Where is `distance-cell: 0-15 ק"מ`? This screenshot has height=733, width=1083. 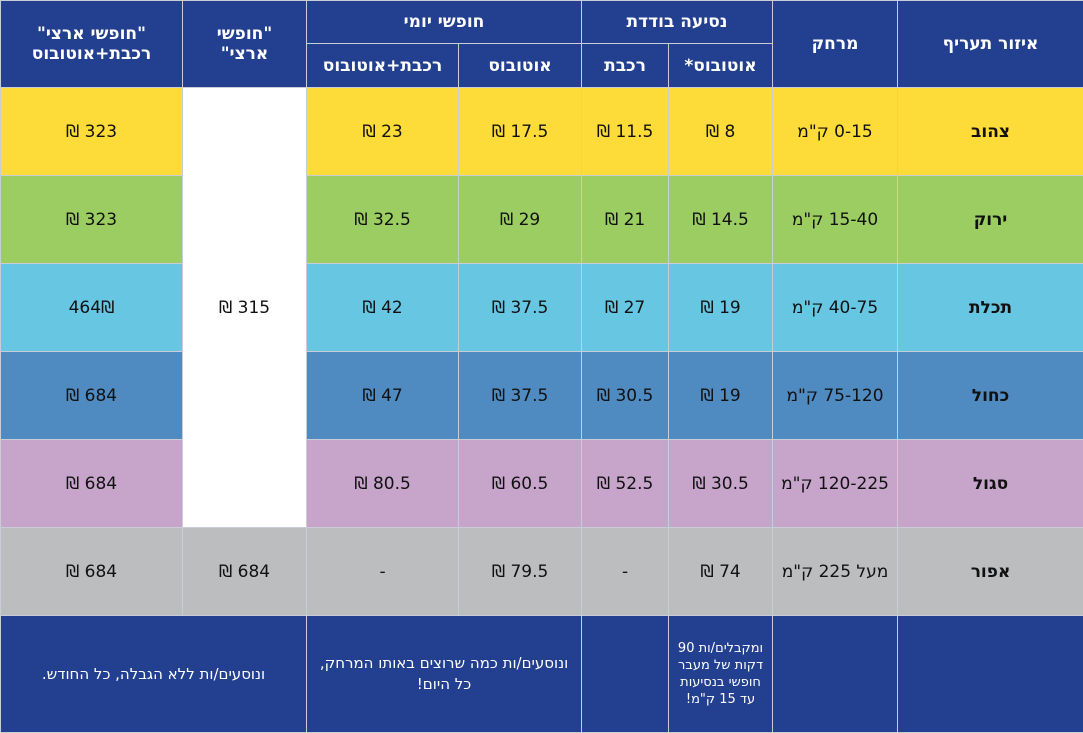 distance-cell: 0-15 ק"מ is located at coordinates (835, 132).